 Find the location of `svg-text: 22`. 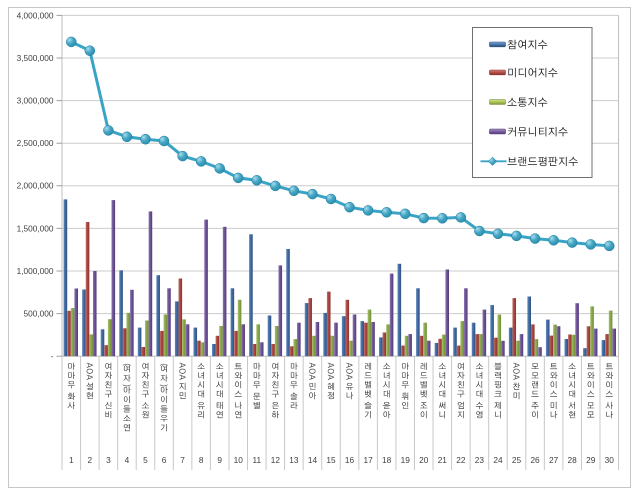

svg-text: 22 is located at coordinates (461, 460).